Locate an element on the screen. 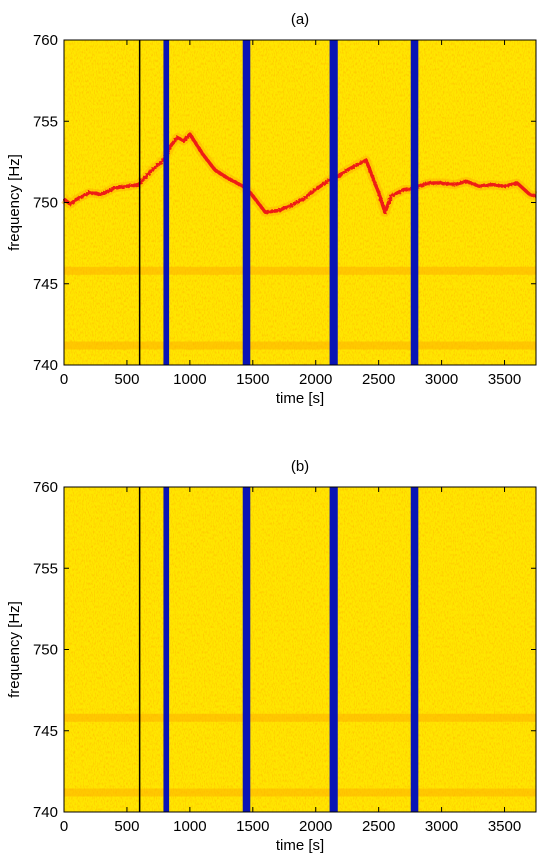 The width and height of the screenshot is (545, 864). panel-a-xtick-label-6: 3000 is located at coordinates (441, 379).